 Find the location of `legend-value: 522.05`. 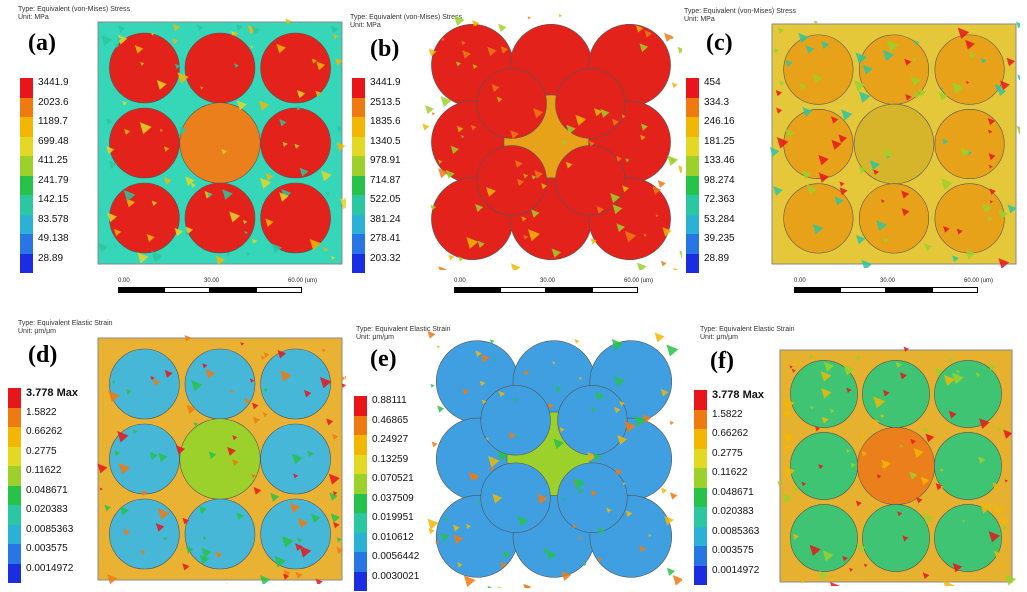

legend-value: 522.05 is located at coordinates (385, 199).